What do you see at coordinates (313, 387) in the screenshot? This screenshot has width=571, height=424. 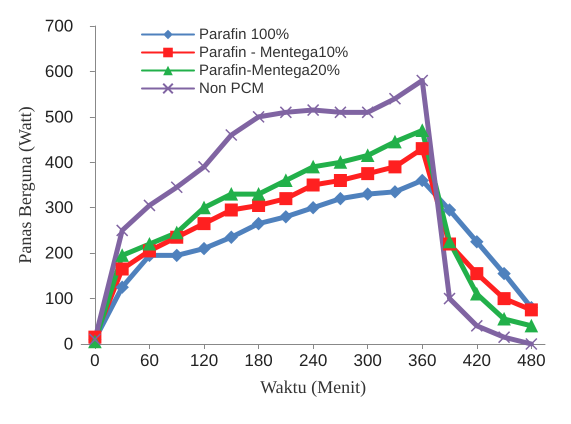 I see `x-axis-title: Waktu (Menit)` at bounding box center [313, 387].